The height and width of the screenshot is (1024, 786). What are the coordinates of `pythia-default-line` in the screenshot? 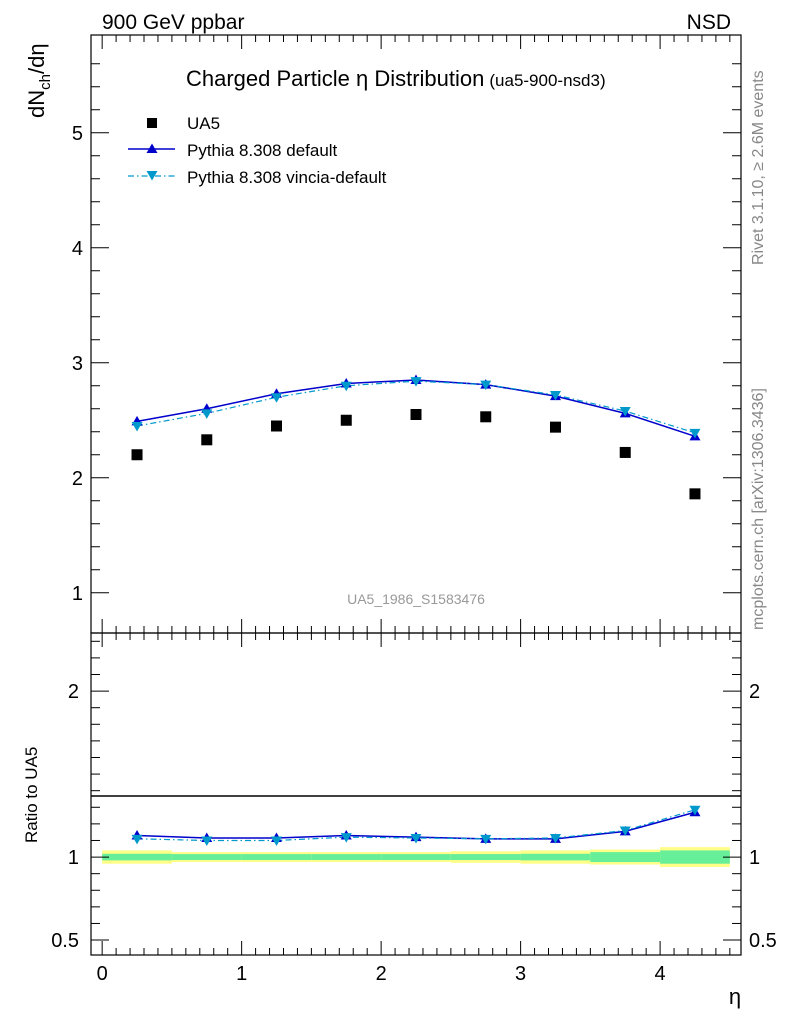 It's located at (416, 408).